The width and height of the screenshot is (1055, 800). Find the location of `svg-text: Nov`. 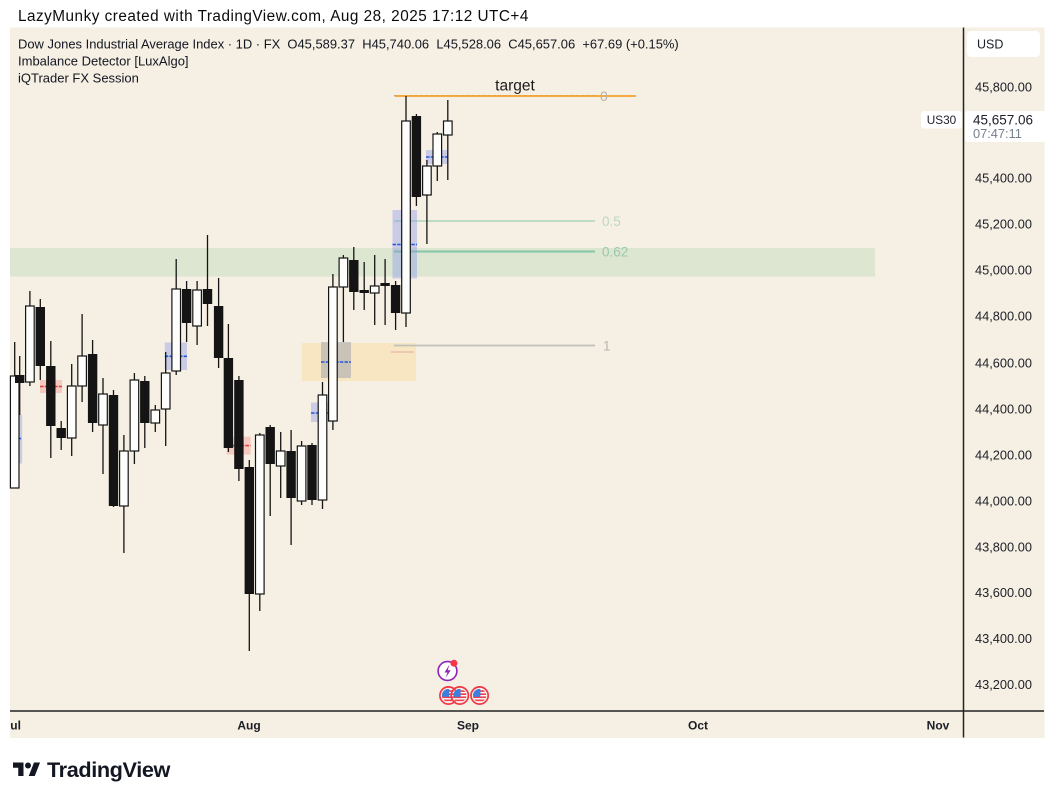

svg-text: Nov is located at coordinates (938, 726).